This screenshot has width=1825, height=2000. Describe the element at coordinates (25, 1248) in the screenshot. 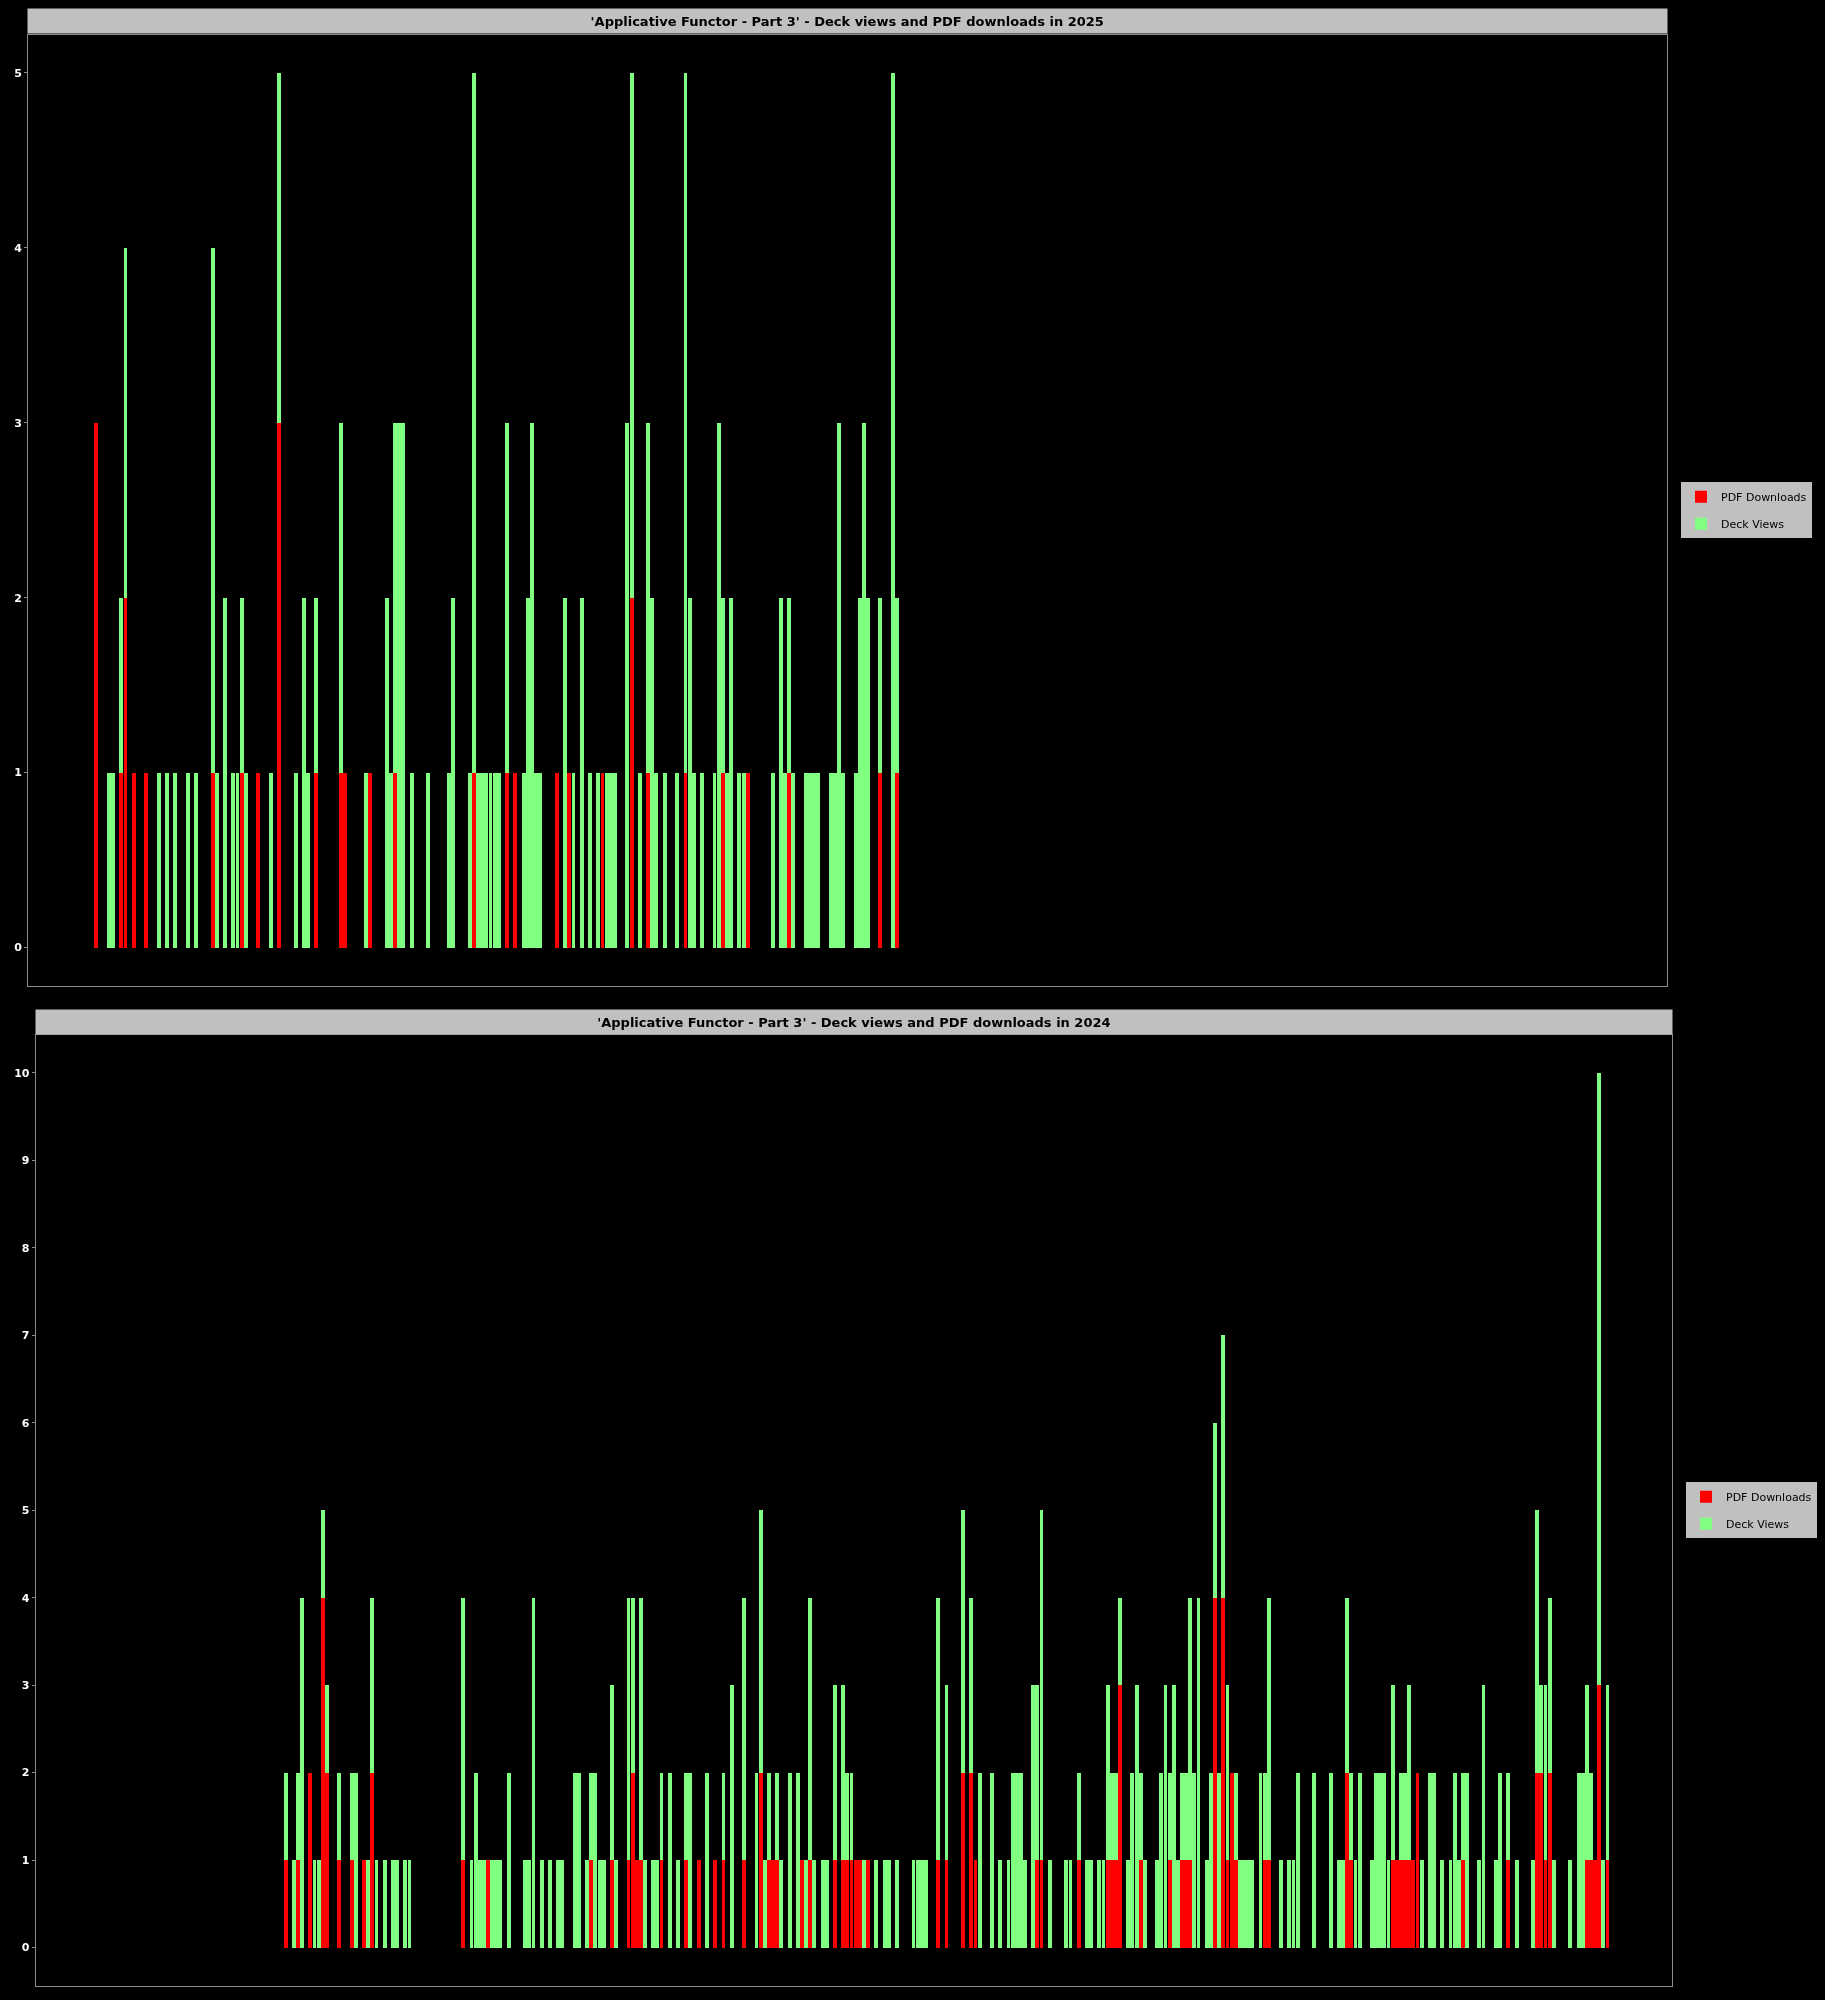

I see `y-tick-label: 8` at that location.